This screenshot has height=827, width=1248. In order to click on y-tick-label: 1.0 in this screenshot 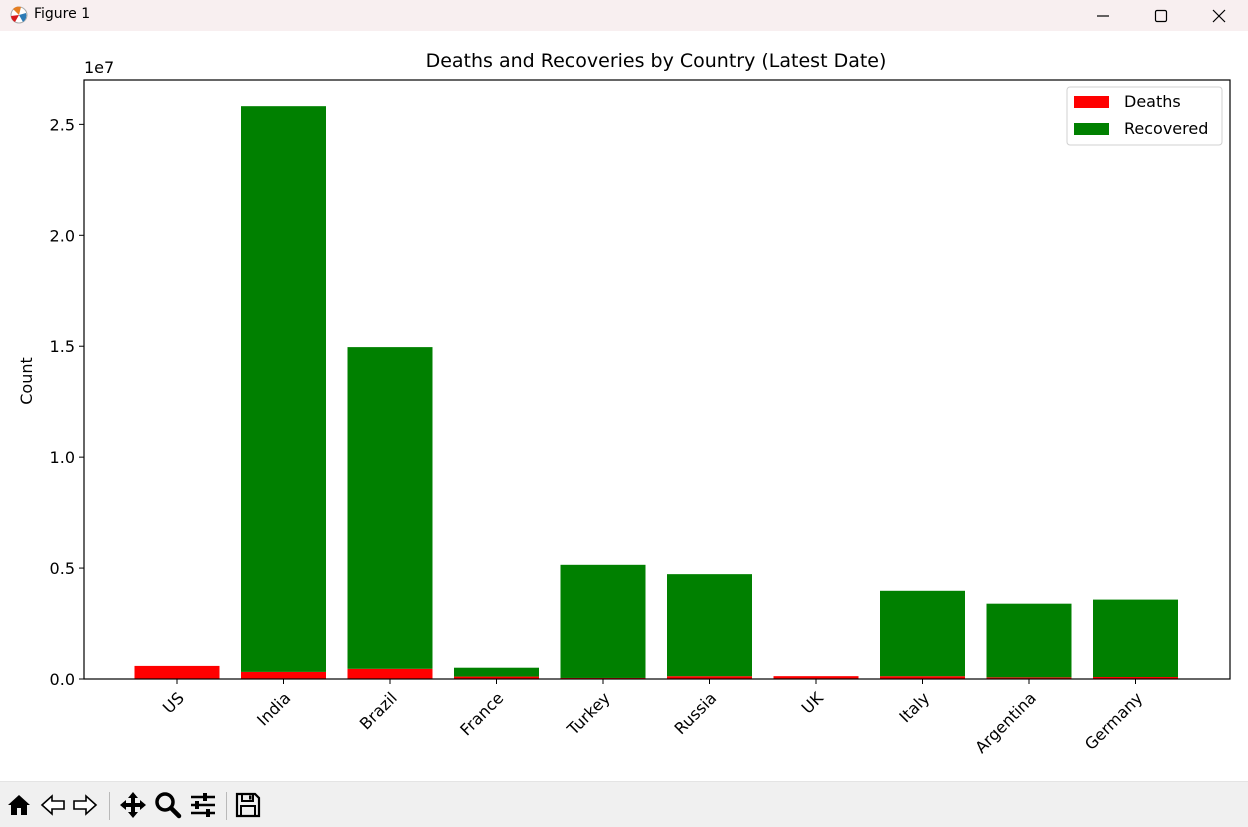, I will do `click(62, 457)`.